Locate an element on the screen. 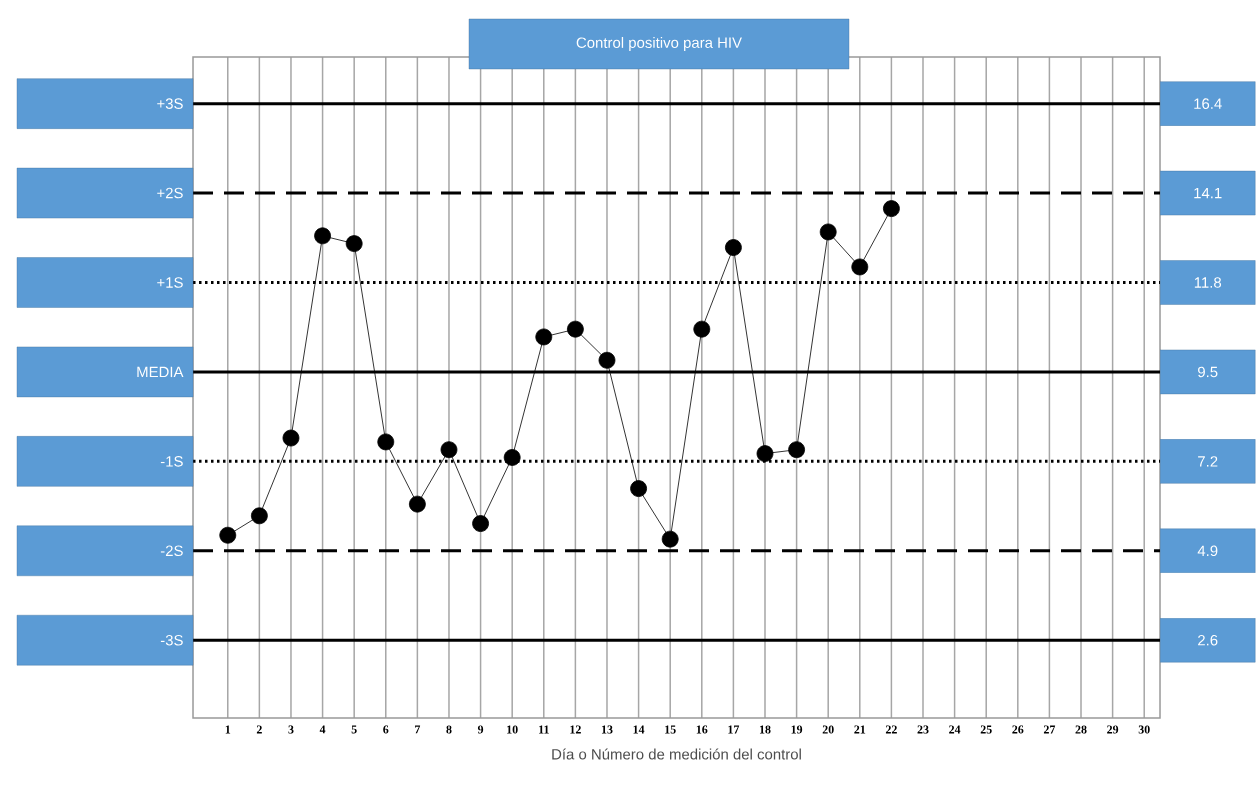  y-tick-label: 2.6 is located at coordinates (1208, 640).